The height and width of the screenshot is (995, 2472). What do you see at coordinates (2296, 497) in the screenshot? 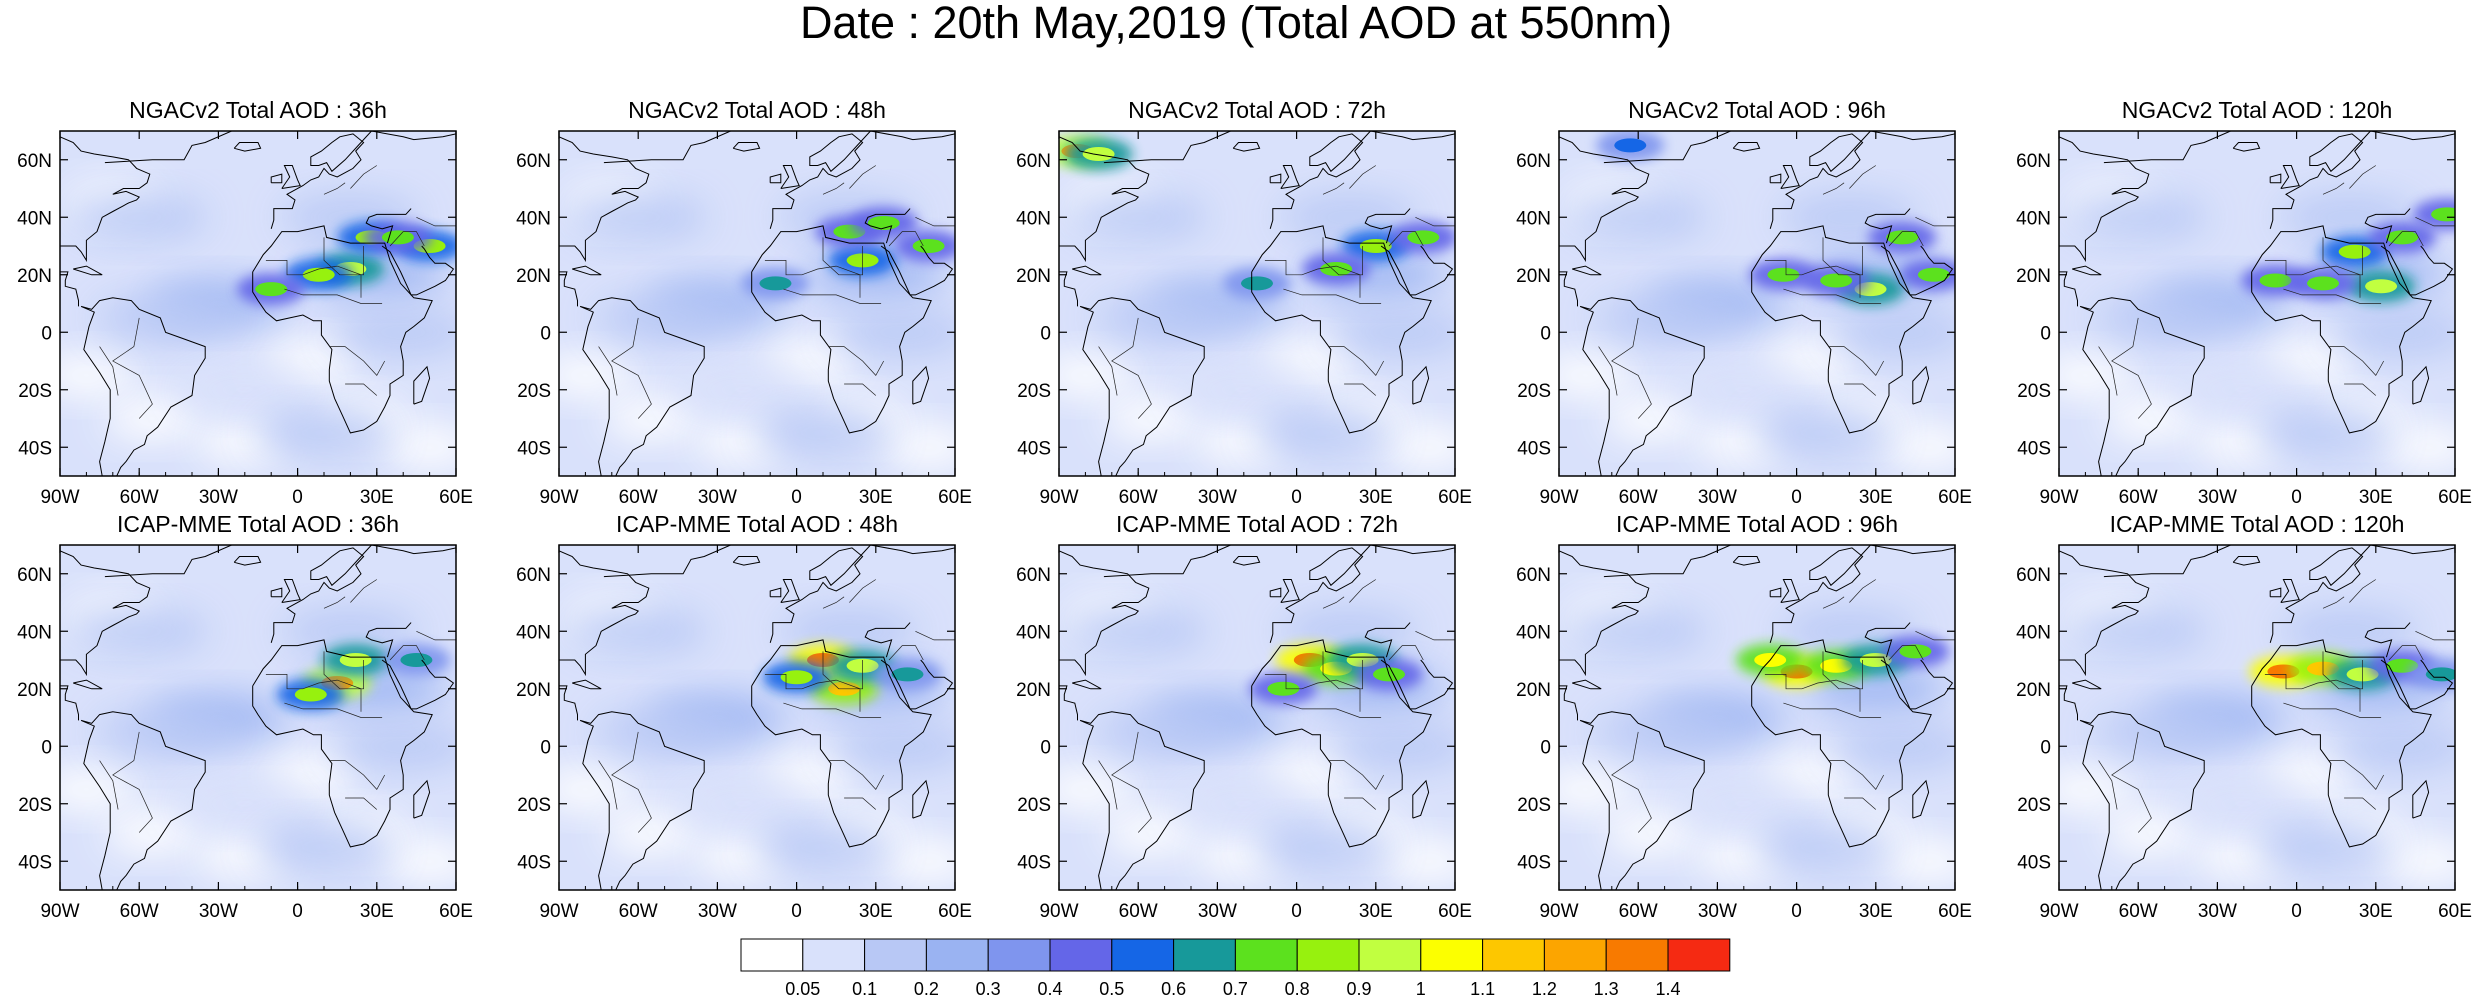
I see `lon-tick-label: 0` at bounding box center [2296, 497].